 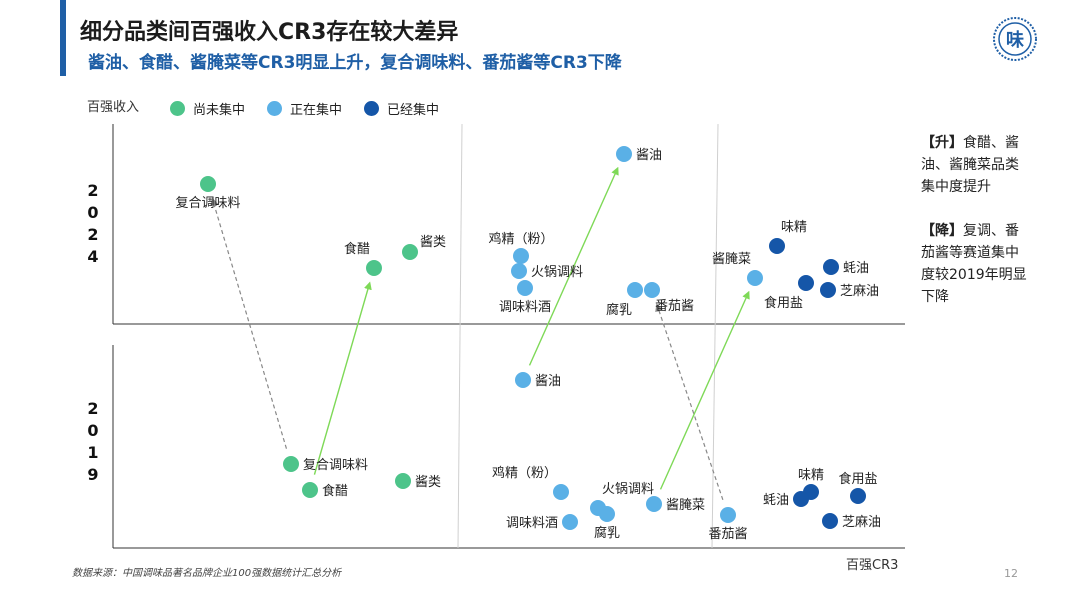 I want to click on arrow-soy-sauce, so click(x=573, y=266).